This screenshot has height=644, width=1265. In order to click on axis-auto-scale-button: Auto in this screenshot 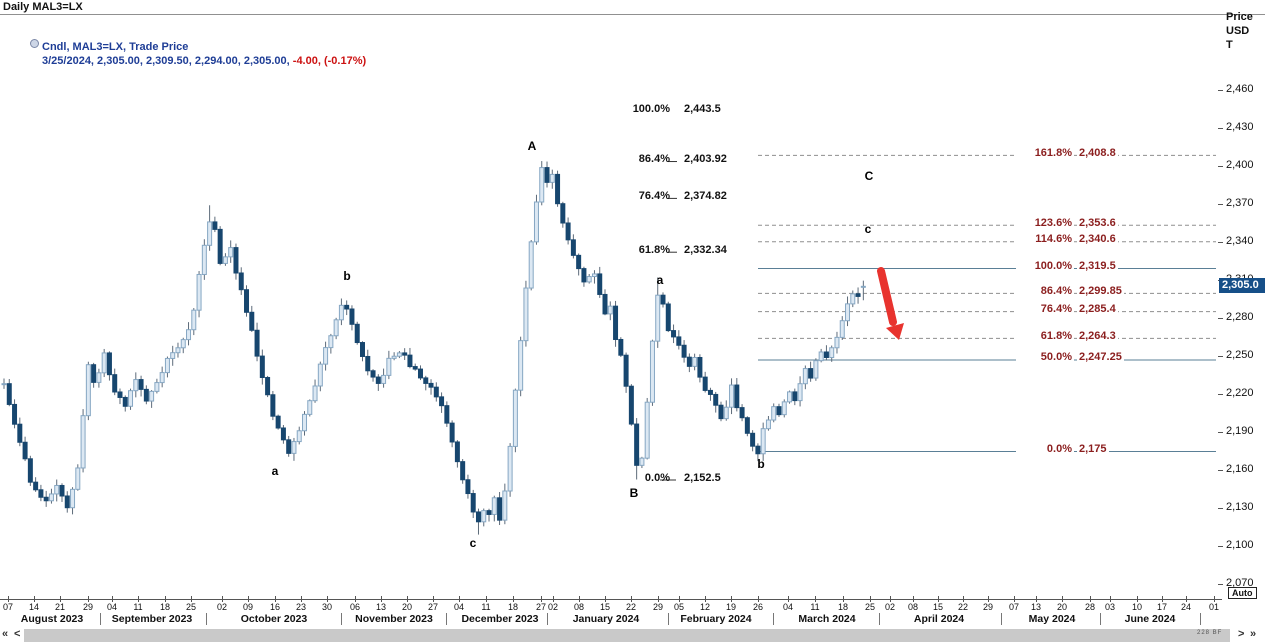, I will do `click(1242, 593)`.